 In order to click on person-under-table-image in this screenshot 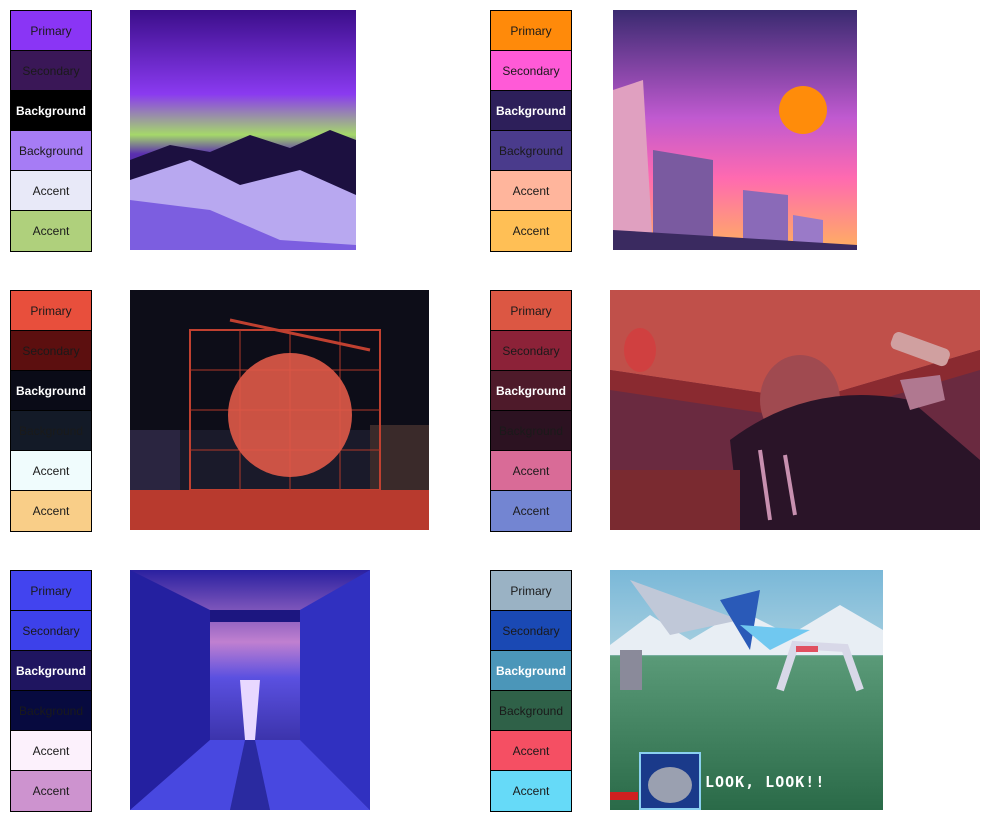, I will do `click(795, 410)`.